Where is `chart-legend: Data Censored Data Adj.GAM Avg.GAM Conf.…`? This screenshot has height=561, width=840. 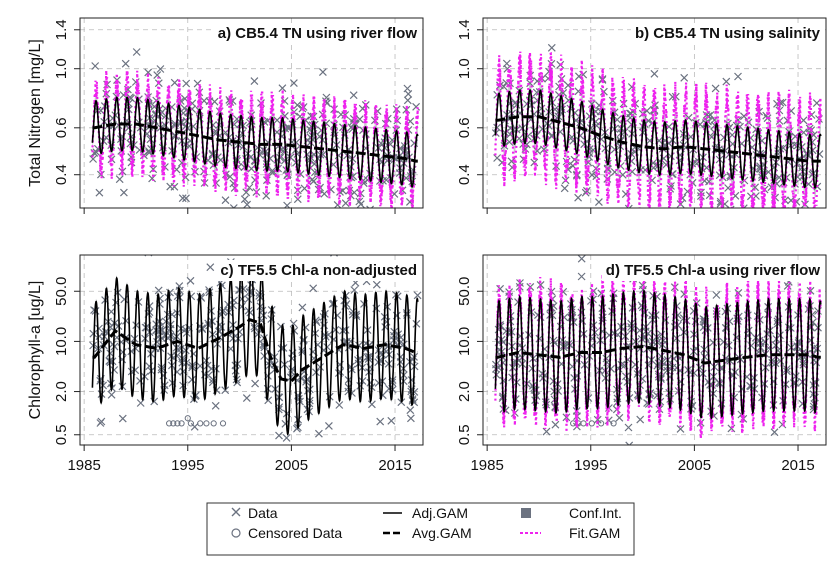 chart-legend: Data Censored Data Adj.GAM Avg.GAM Conf.… is located at coordinates (420, 529).